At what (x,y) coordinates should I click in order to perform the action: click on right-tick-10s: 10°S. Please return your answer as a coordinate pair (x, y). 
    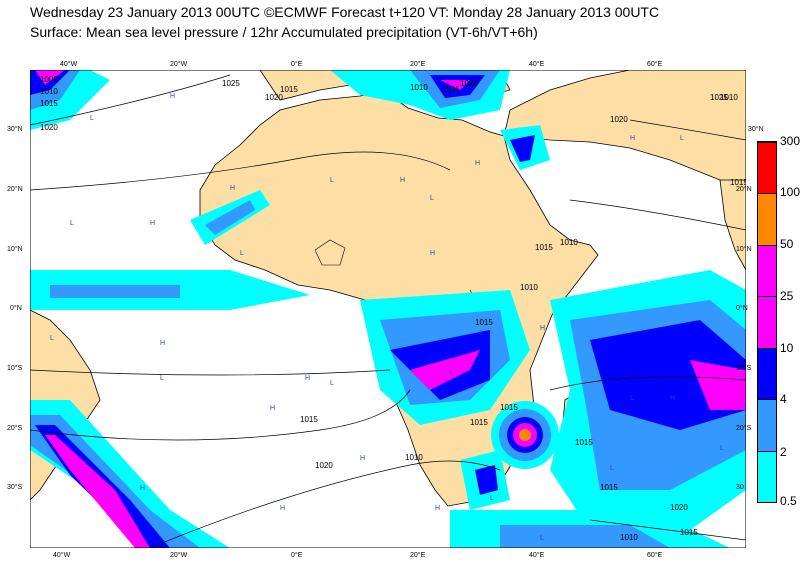
    Looking at the image, I should click on (744, 368).